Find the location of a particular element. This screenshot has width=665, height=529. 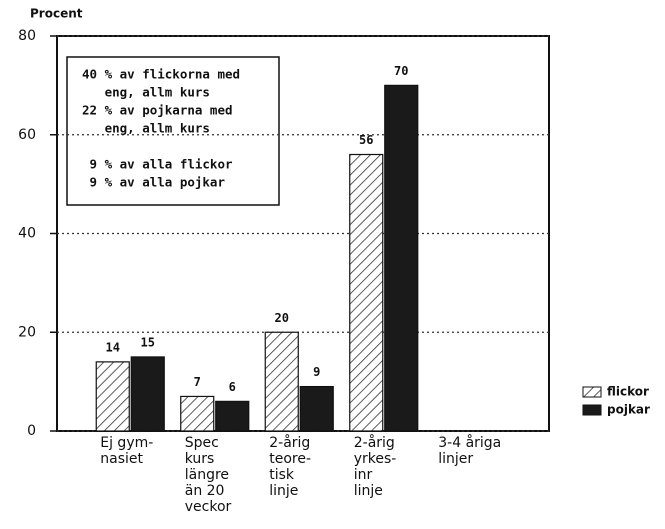

value-label: 70 is located at coordinates (401, 71).